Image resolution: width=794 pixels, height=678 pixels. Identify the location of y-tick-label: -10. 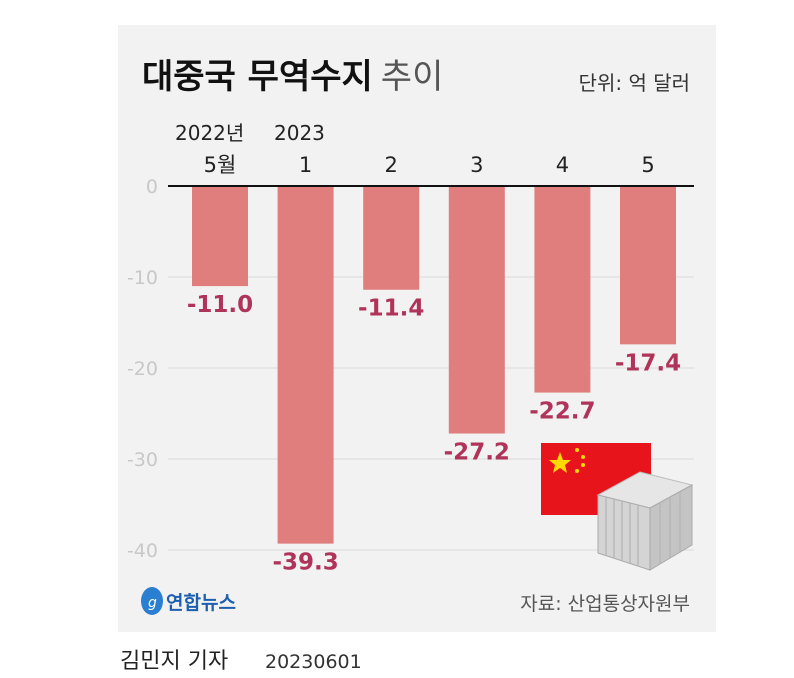
(142, 278).